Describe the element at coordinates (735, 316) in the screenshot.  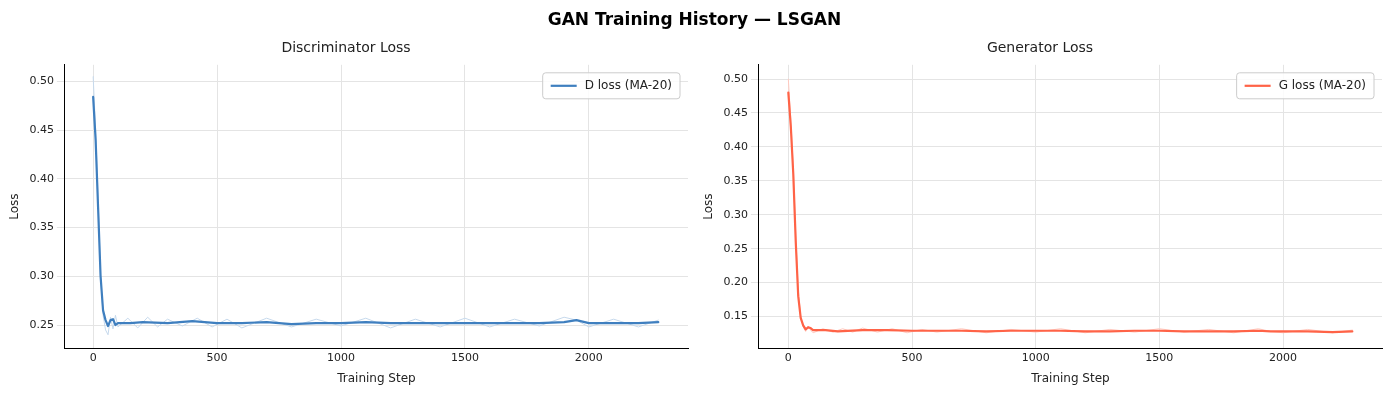
I see `y-tick-label: 0.15` at that location.